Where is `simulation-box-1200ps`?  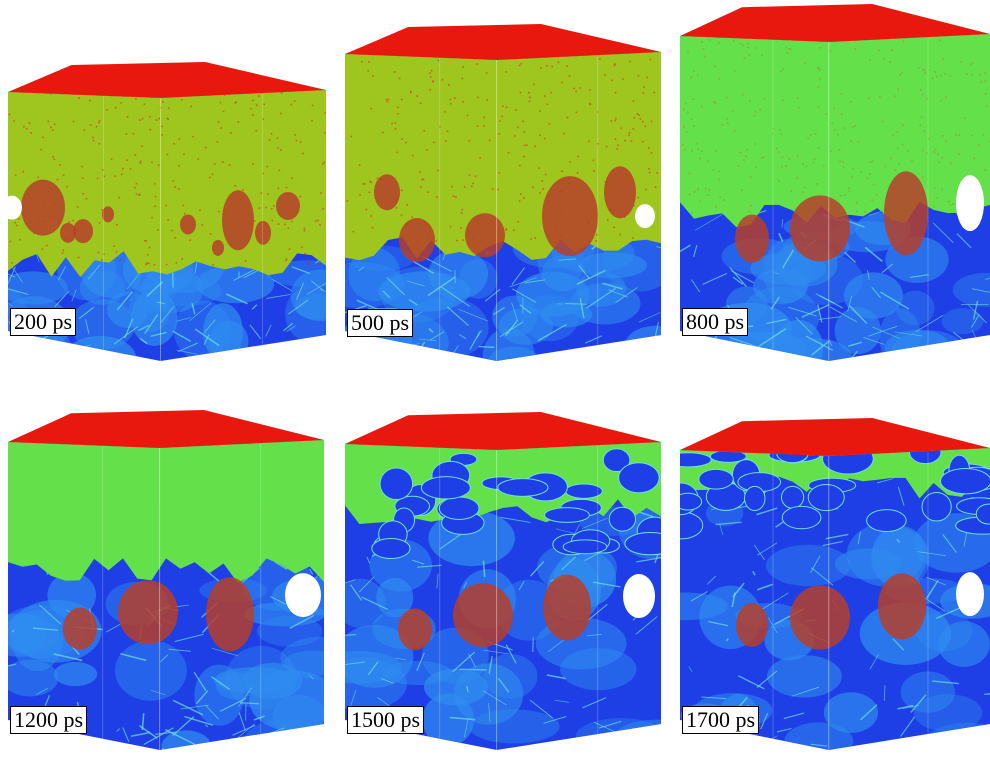
simulation-box-1200ps is located at coordinates (166, 580).